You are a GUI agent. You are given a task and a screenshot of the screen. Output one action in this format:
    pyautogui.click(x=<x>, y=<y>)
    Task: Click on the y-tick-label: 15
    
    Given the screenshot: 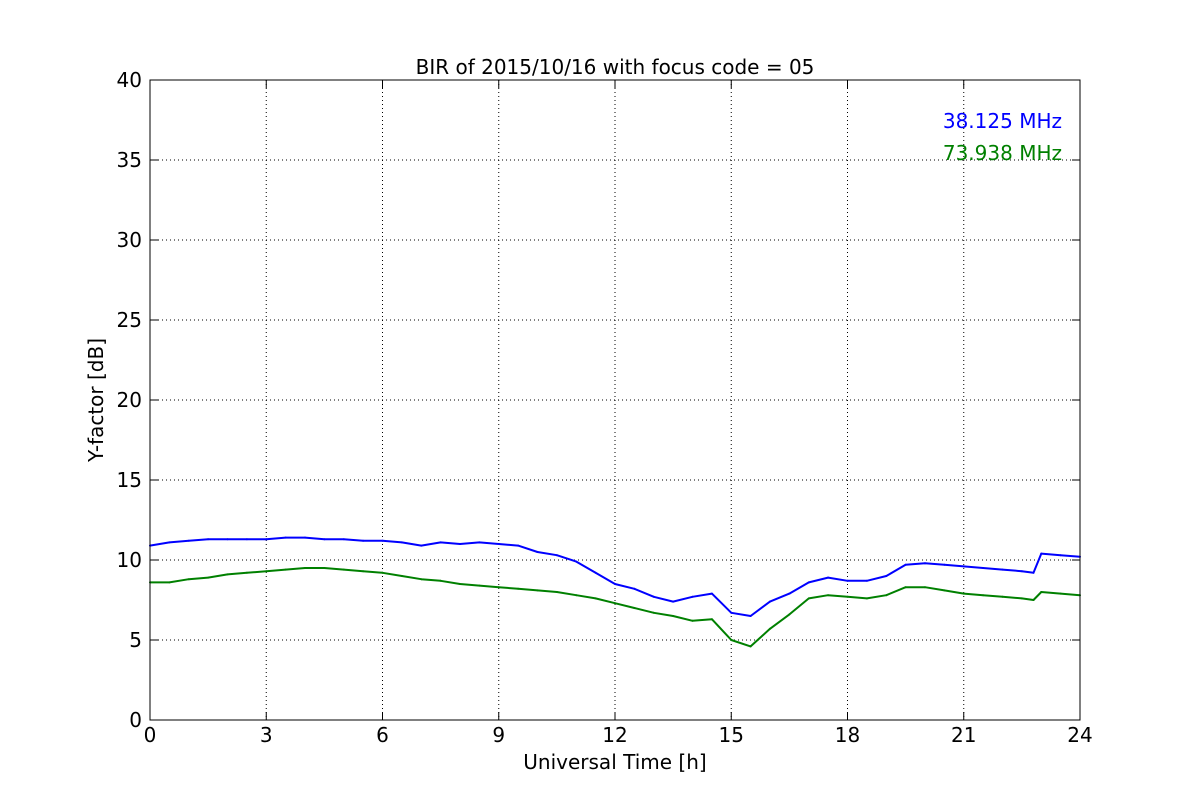 What is the action you would take?
    pyautogui.click(x=129, y=480)
    